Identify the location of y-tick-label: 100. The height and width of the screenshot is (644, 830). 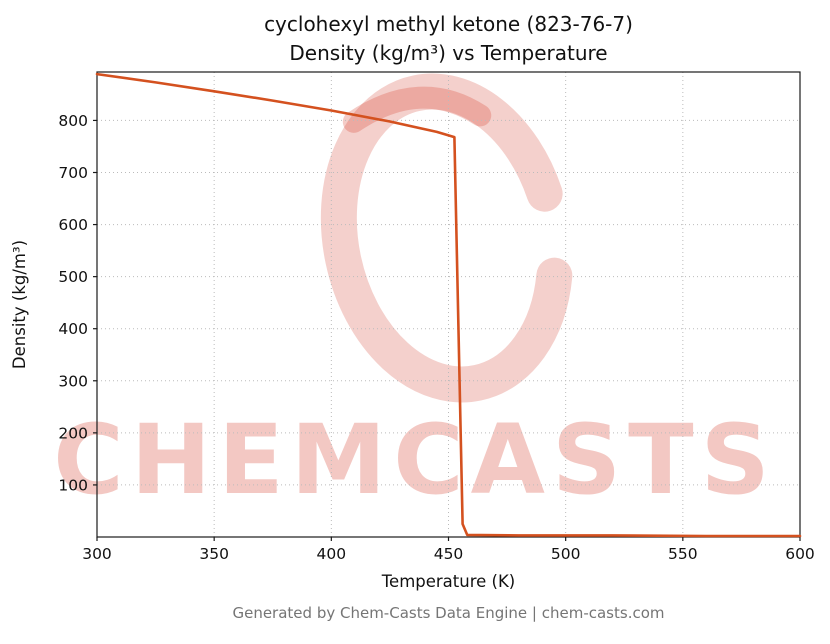
(73, 485).